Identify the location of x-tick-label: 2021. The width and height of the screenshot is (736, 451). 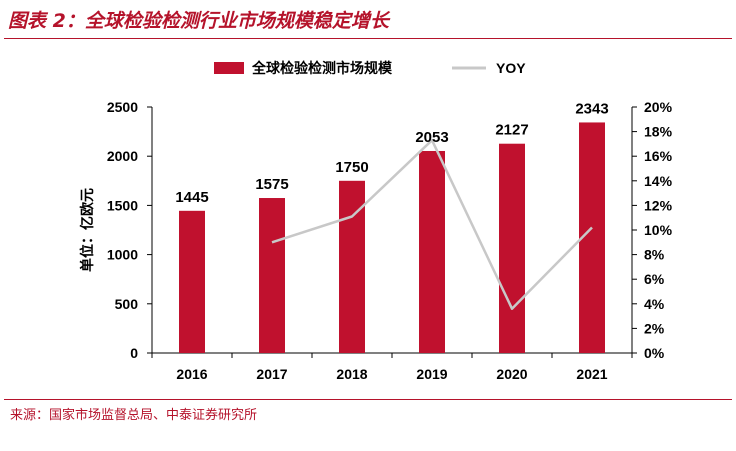
(591, 374).